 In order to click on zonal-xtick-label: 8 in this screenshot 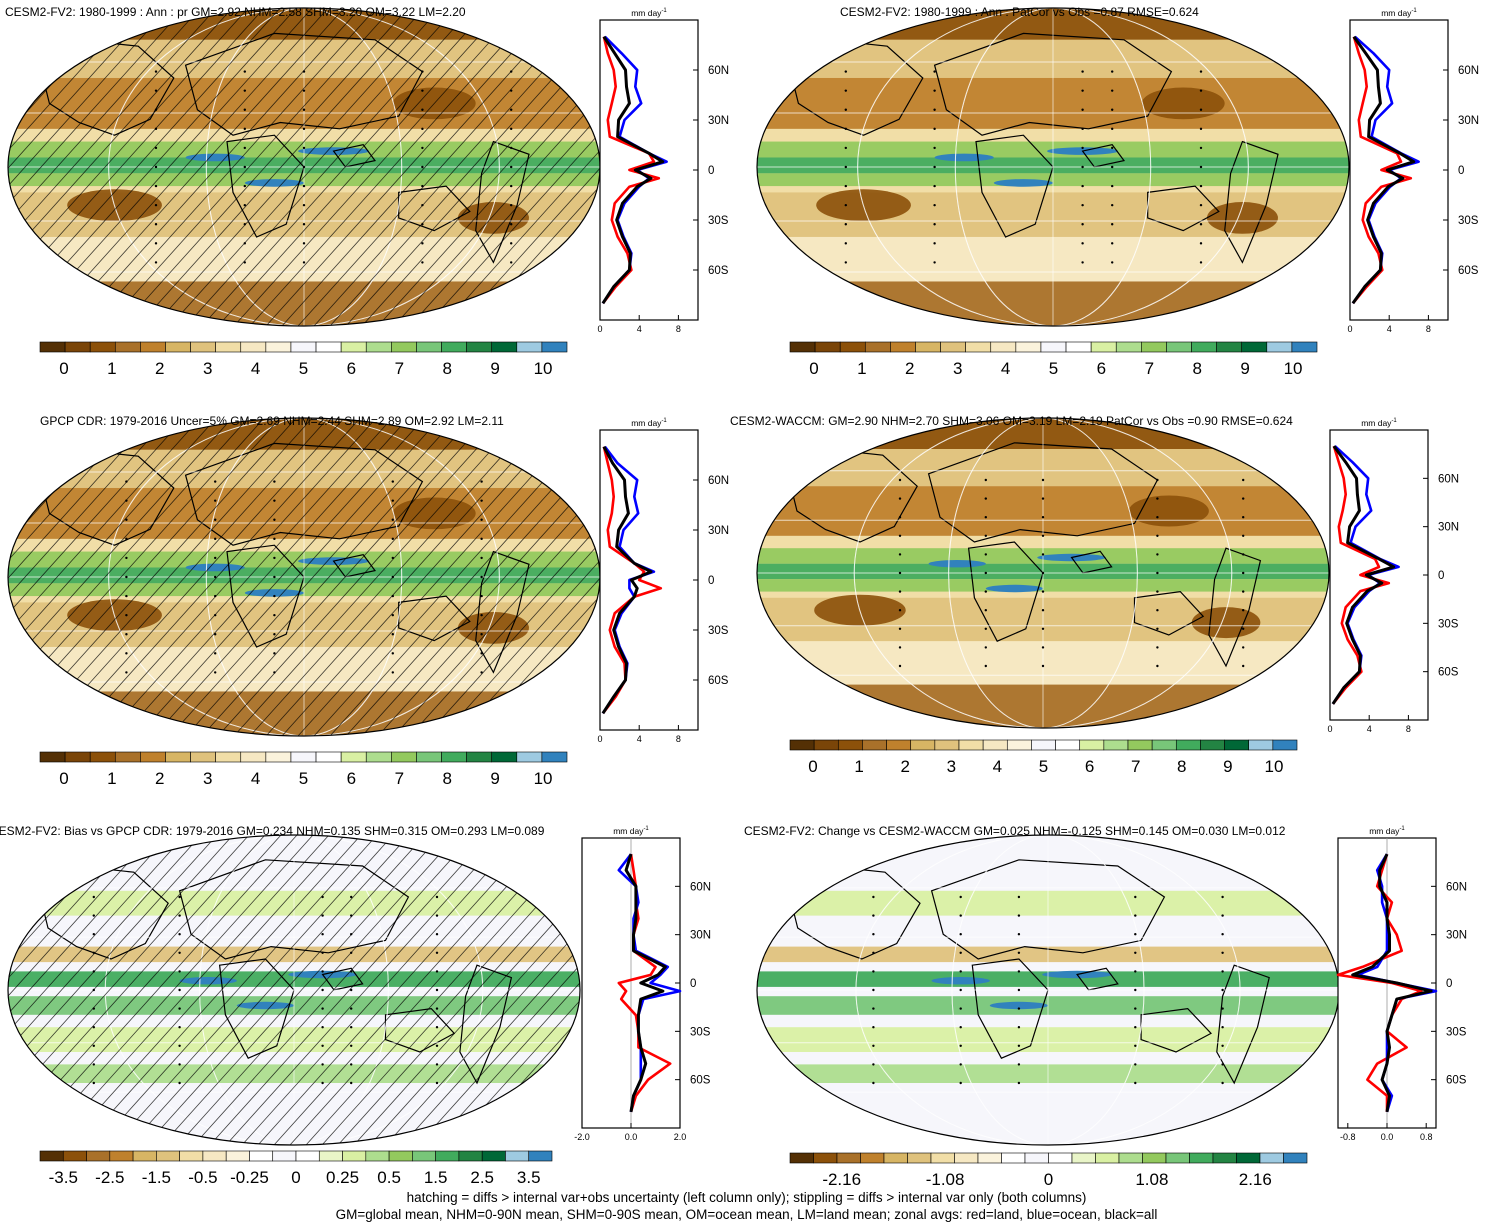, I will do `click(678, 739)`.